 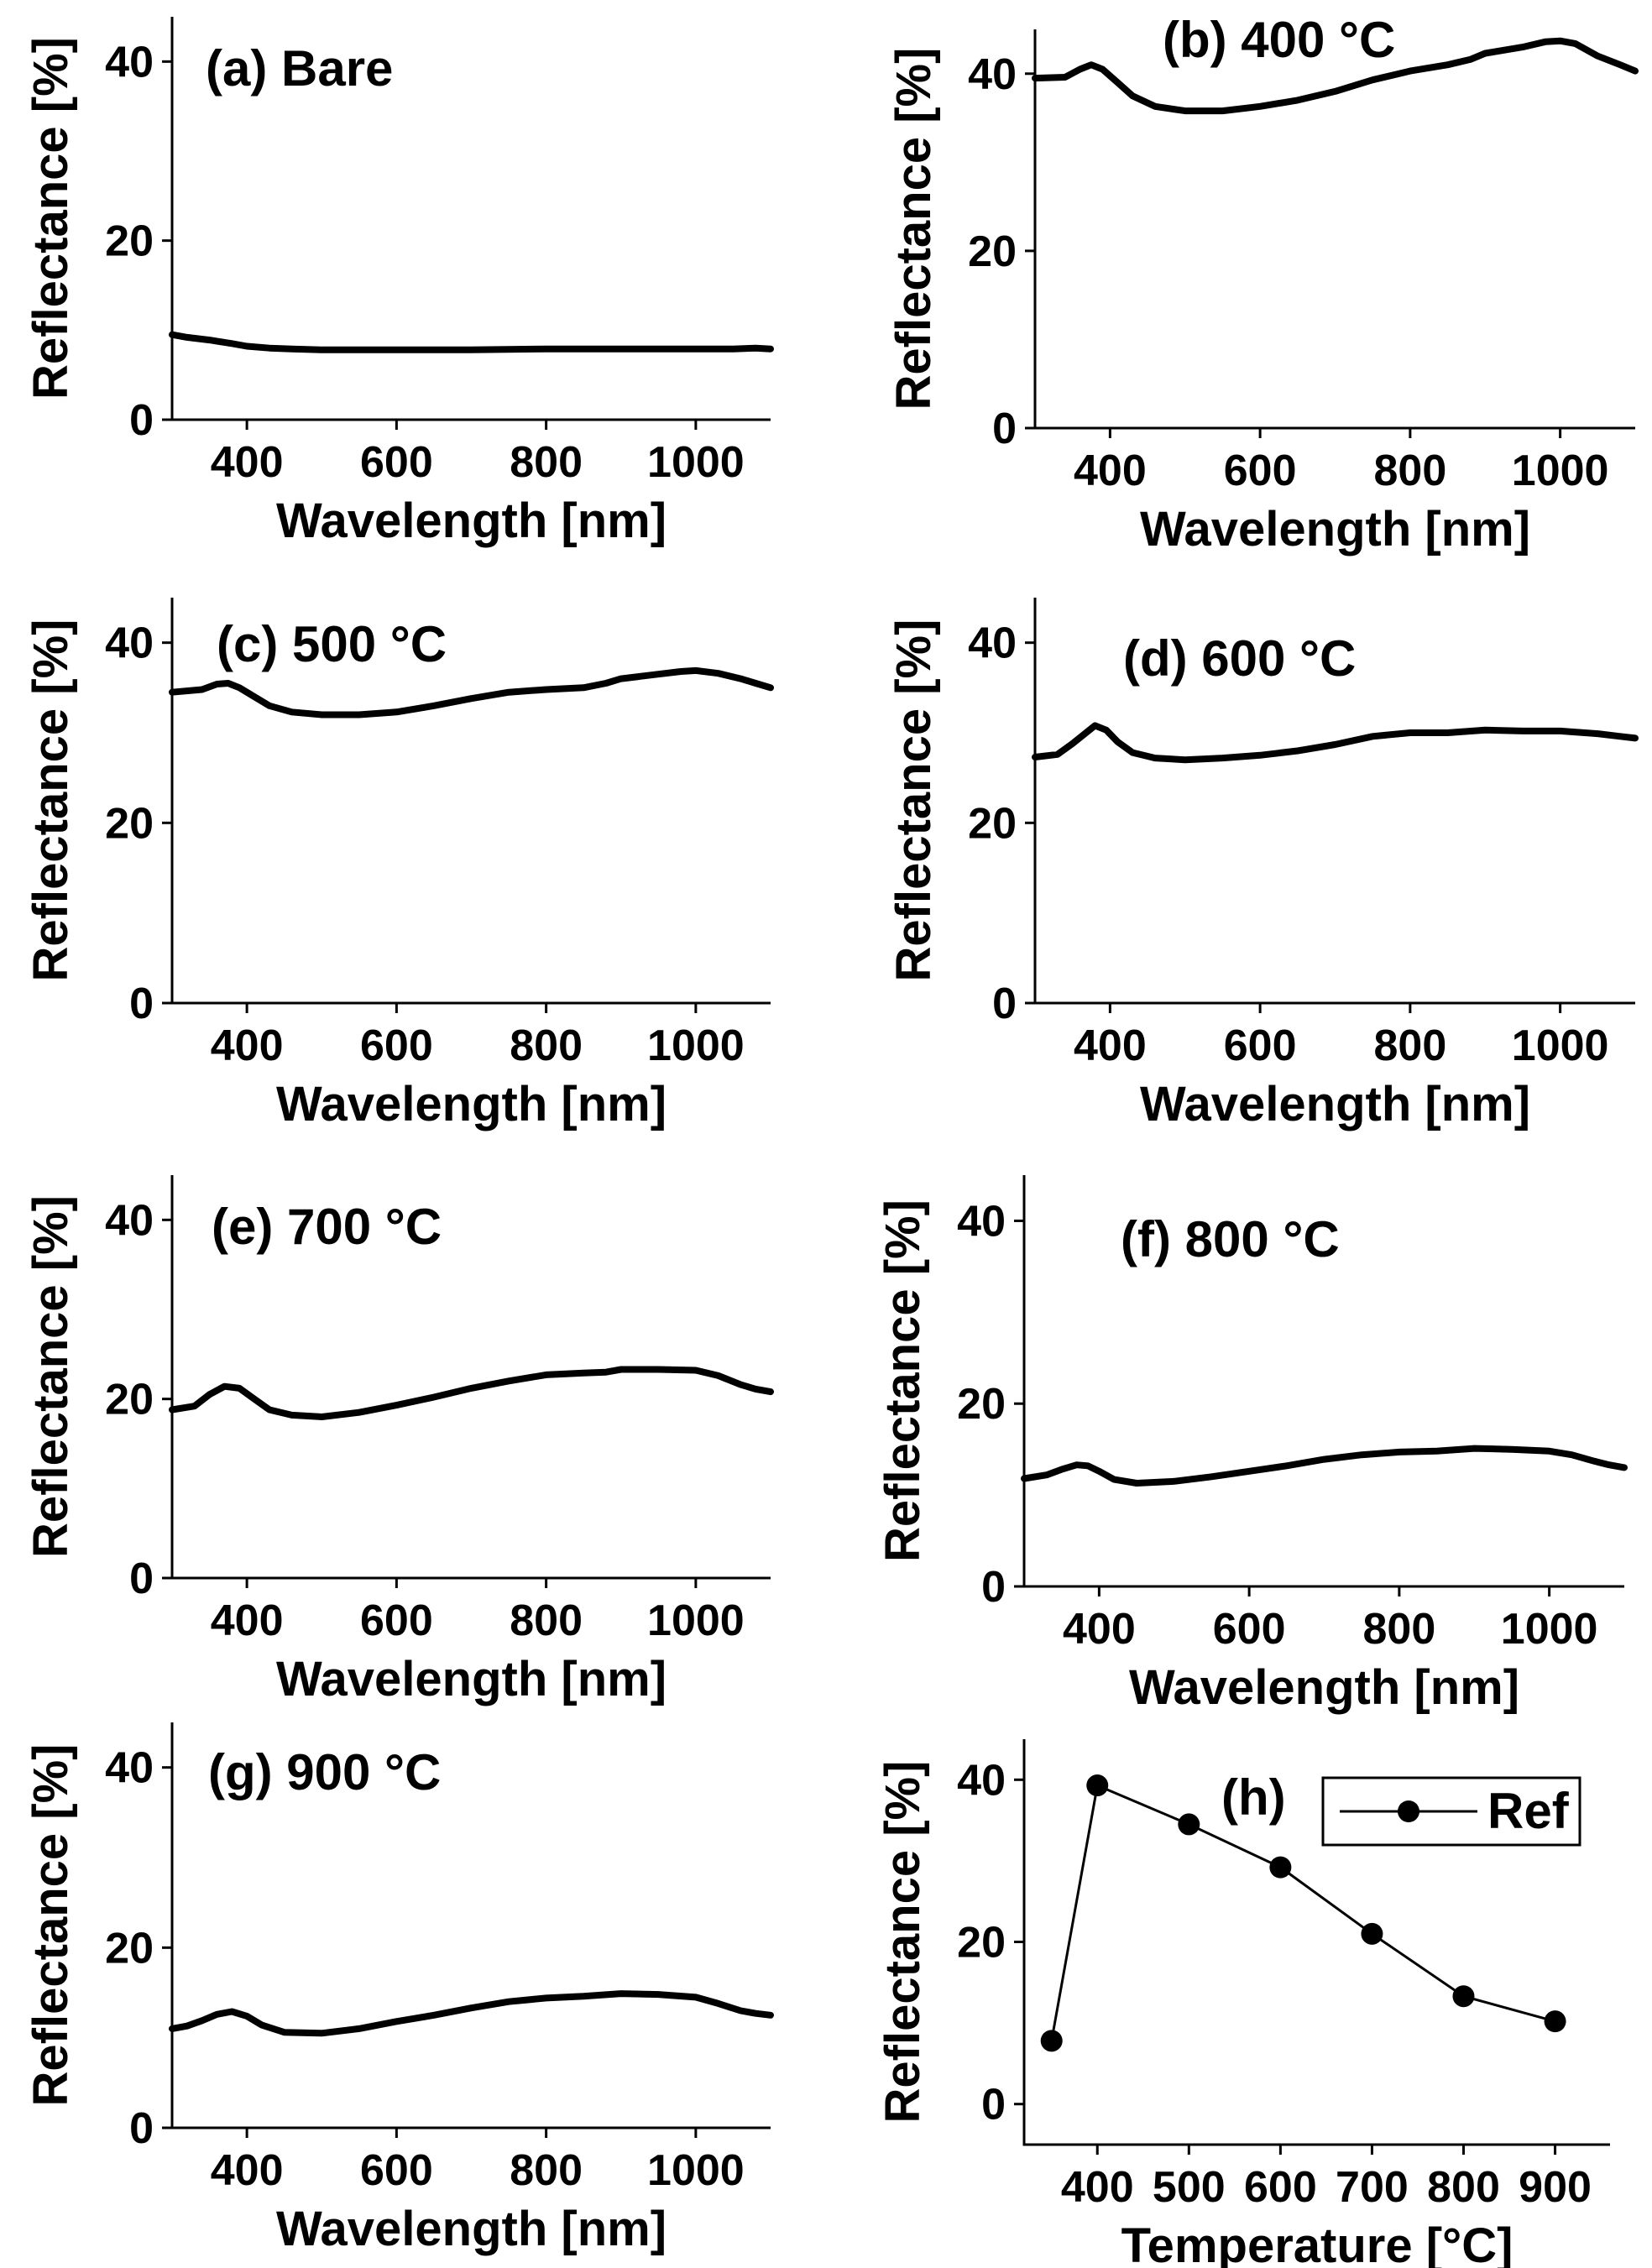 I want to click on panel-title-a: (a) Bare, so click(x=299, y=68).